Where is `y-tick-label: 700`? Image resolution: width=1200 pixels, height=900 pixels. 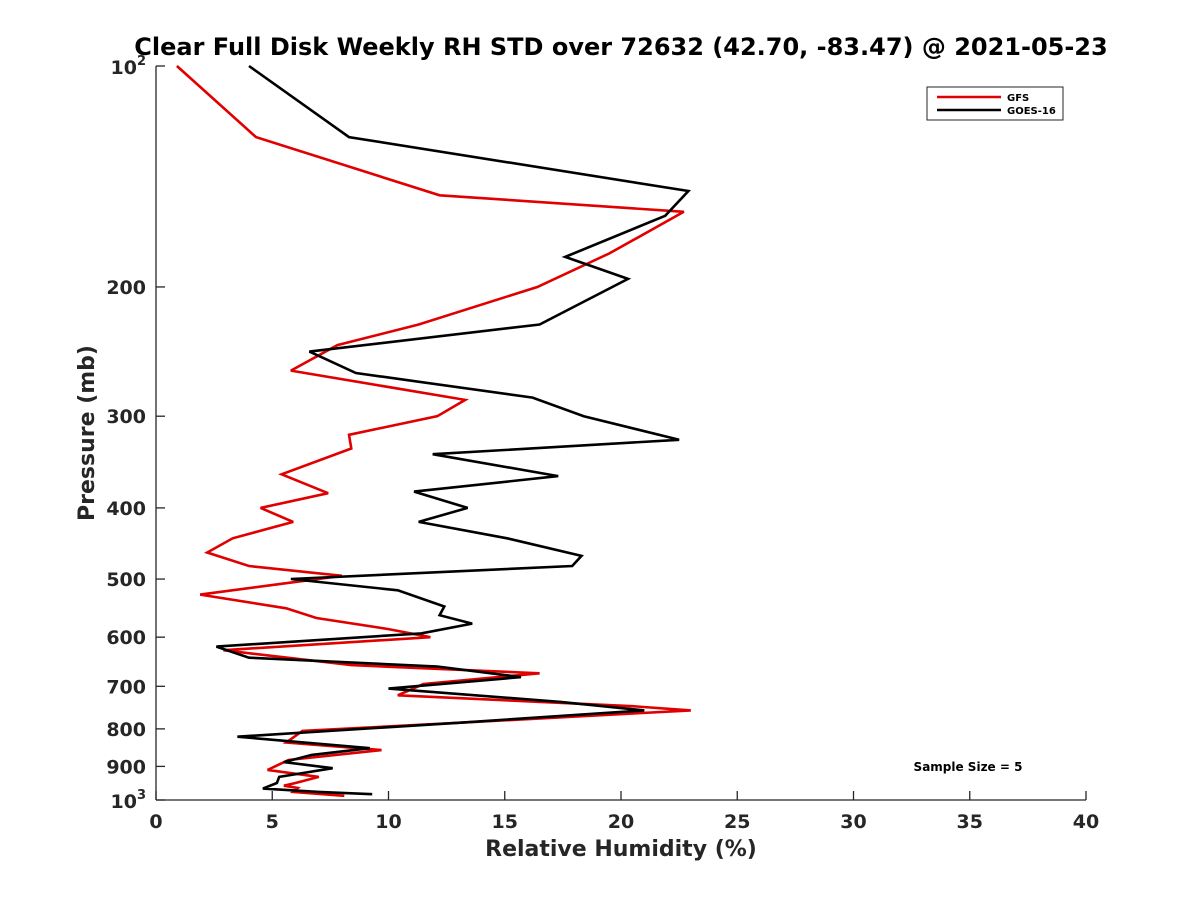 y-tick-label: 700 is located at coordinates (126, 687).